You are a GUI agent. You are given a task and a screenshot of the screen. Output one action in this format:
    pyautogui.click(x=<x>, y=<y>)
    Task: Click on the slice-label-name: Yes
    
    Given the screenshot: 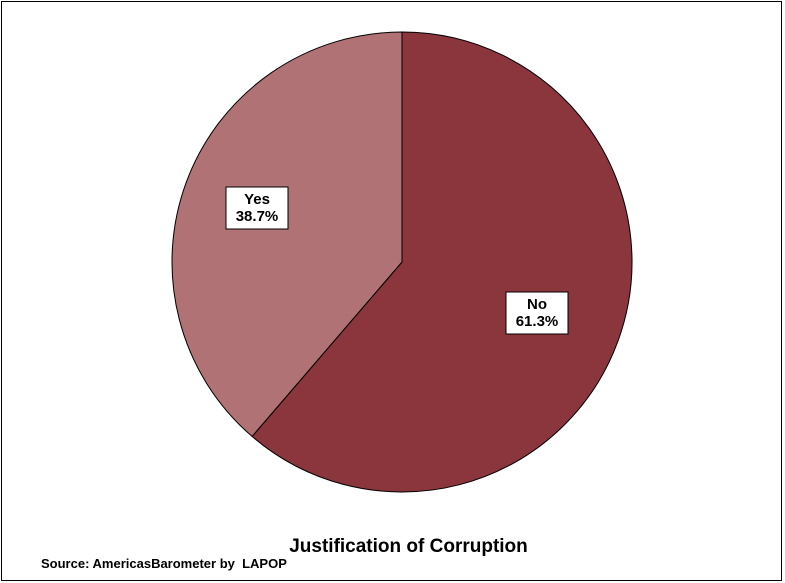 What is the action you would take?
    pyautogui.click(x=257, y=199)
    